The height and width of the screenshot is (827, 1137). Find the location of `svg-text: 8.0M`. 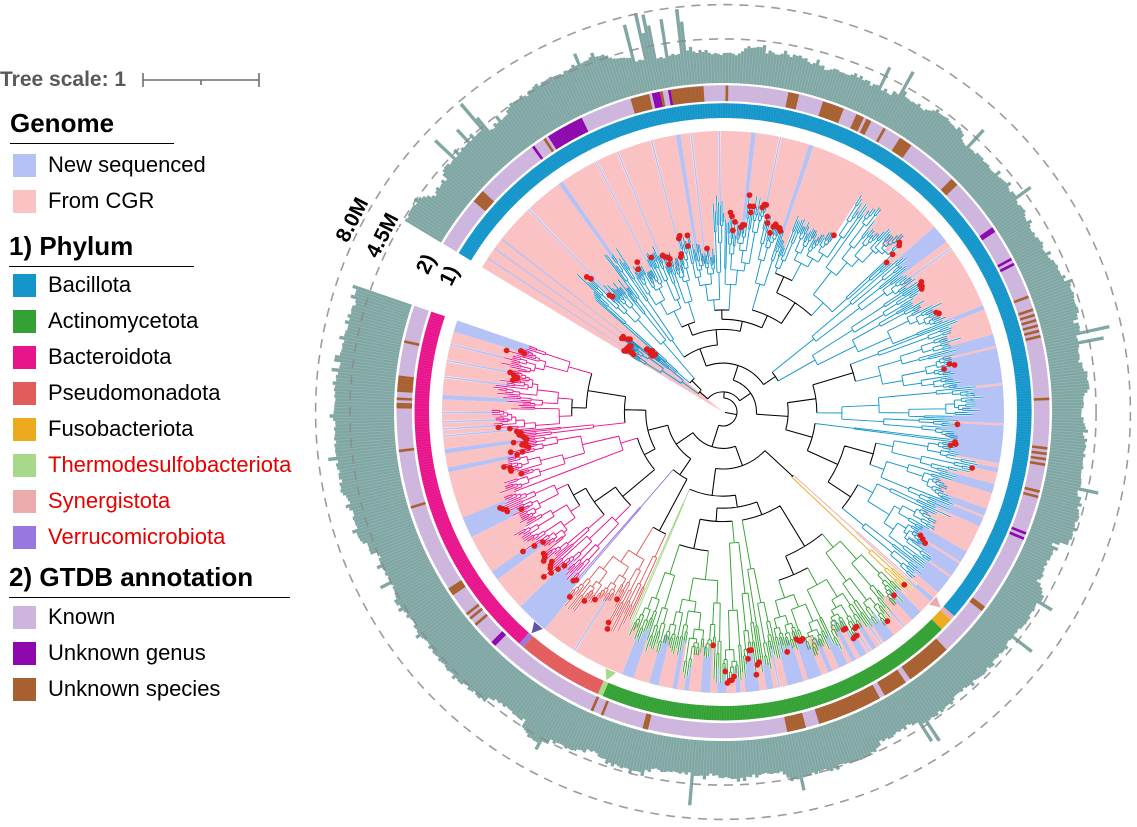

svg-text: 8.0M is located at coordinates (352, 220).